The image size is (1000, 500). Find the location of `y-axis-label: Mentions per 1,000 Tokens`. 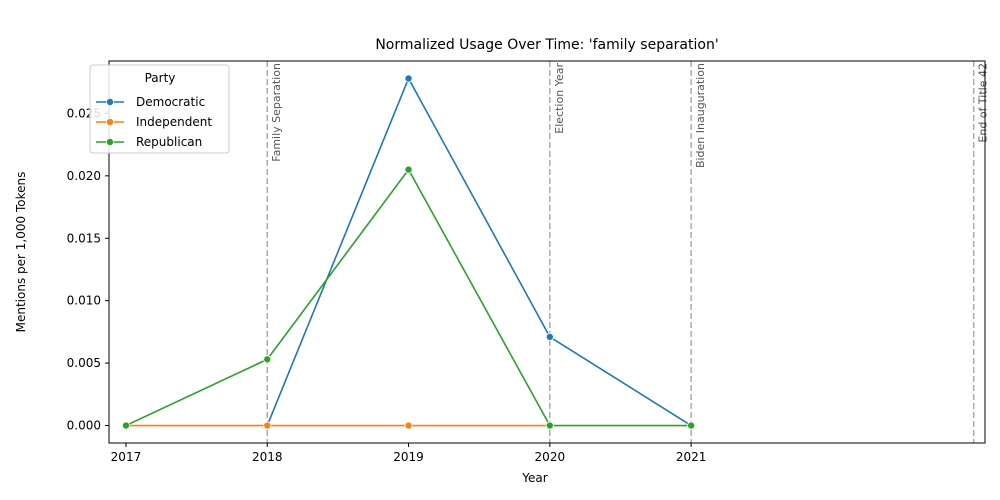

y-axis-label: Mentions per 1,000 Tokens is located at coordinates (21, 252).